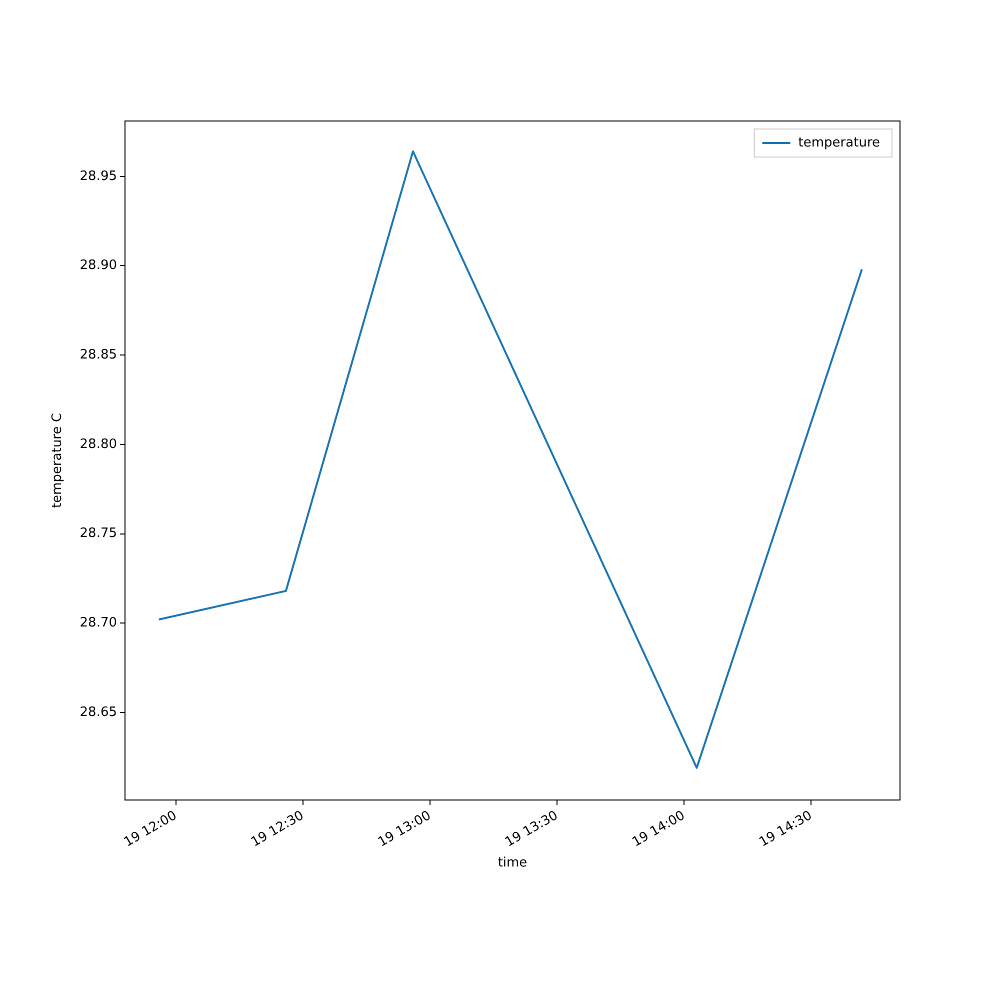 The width and height of the screenshot is (1000, 1000). What do you see at coordinates (98, 622) in the screenshot?
I see `y-tick-label: 28.70` at bounding box center [98, 622].